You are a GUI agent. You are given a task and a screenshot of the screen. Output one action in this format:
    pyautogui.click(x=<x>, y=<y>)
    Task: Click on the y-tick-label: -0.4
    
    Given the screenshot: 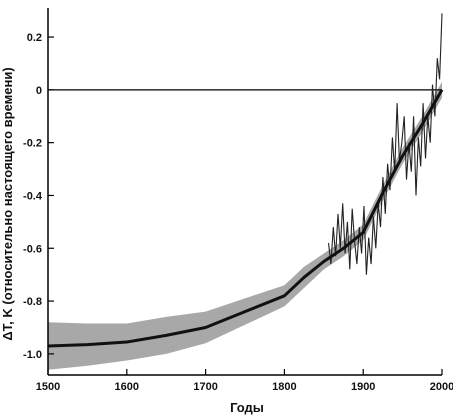 What is the action you would take?
    pyautogui.click(x=33, y=196)
    